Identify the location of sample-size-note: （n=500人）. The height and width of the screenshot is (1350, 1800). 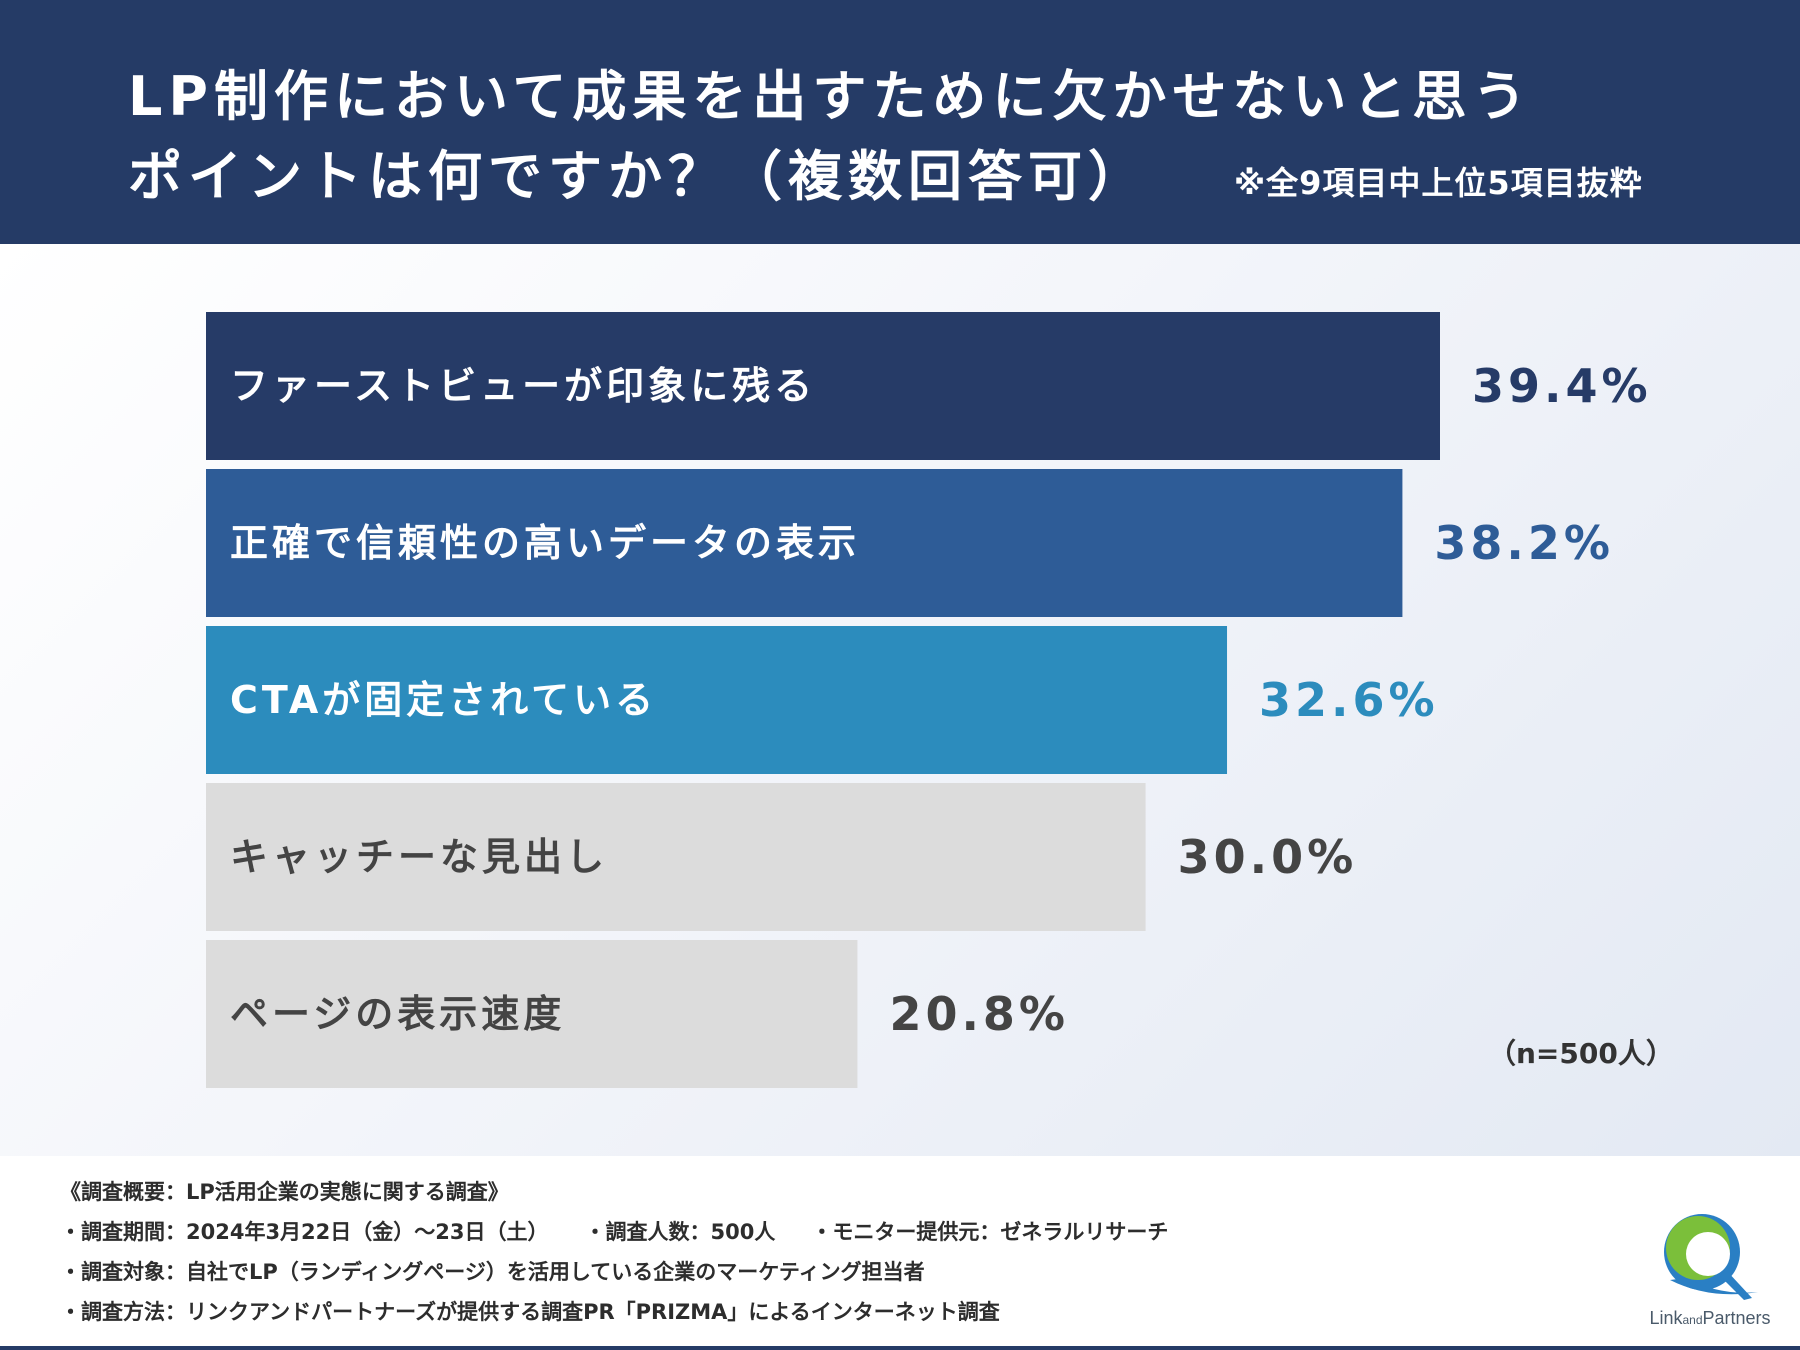
(1581, 1053).